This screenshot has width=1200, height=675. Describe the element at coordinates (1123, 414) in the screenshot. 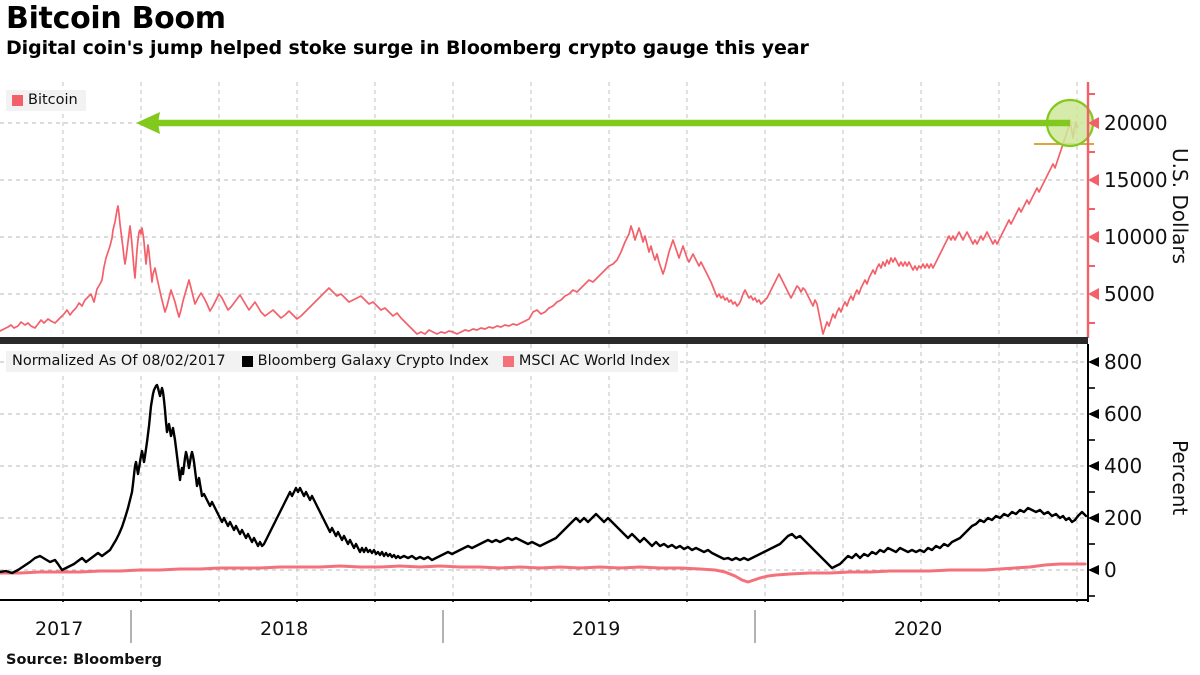

I see `lower-ytick-600: 600` at that location.